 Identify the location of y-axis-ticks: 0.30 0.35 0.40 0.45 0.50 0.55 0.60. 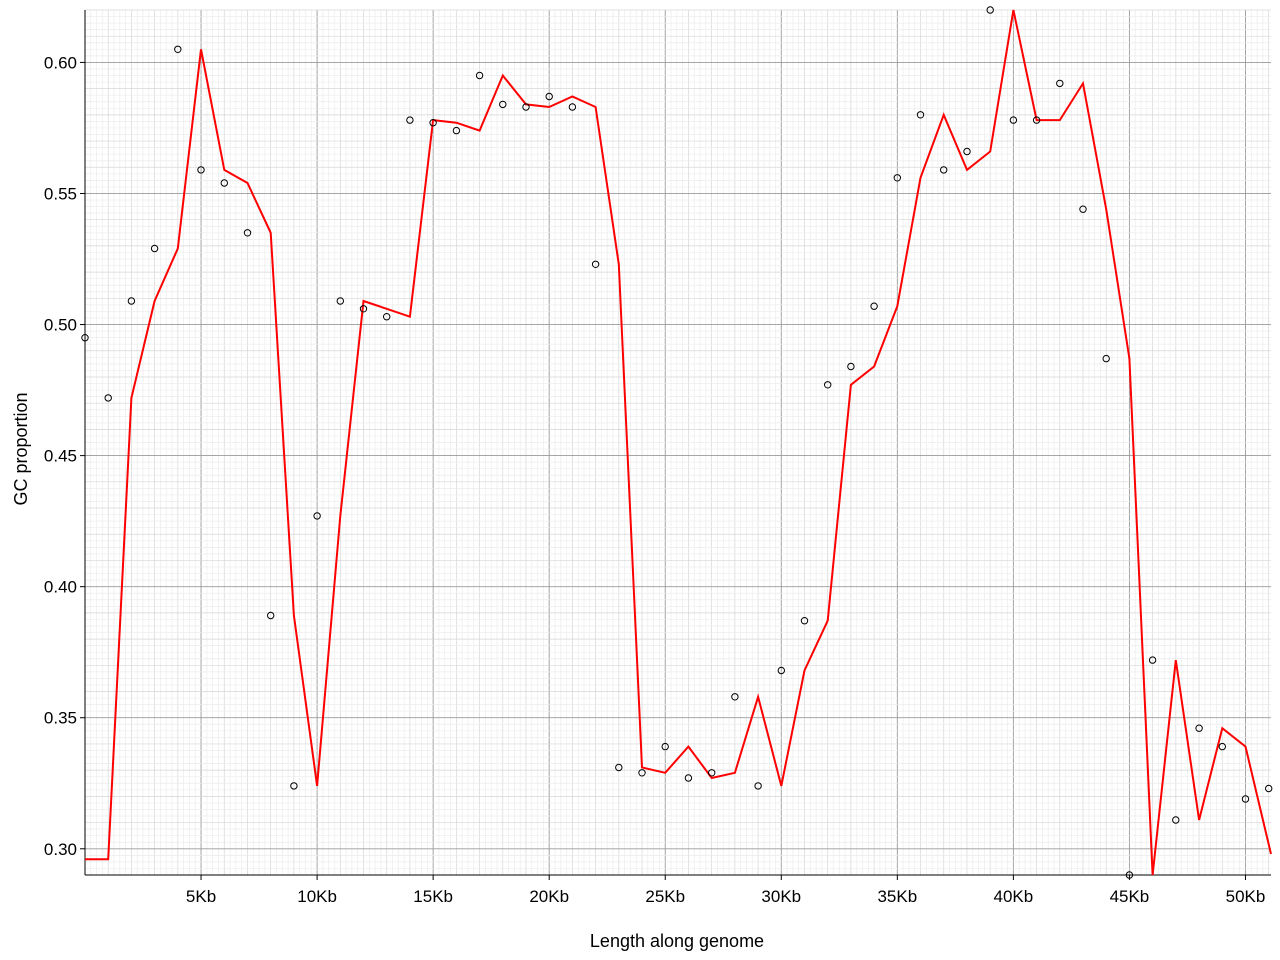
(64, 456).